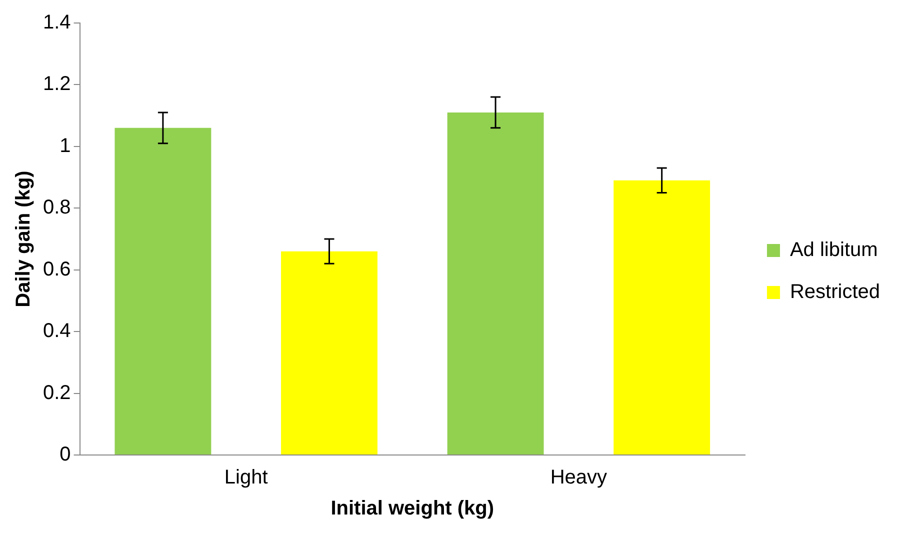 This screenshot has width=908, height=533. Describe the element at coordinates (412, 509) in the screenshot. I see `x-axis-title: Initial weight (kg)` at that location.